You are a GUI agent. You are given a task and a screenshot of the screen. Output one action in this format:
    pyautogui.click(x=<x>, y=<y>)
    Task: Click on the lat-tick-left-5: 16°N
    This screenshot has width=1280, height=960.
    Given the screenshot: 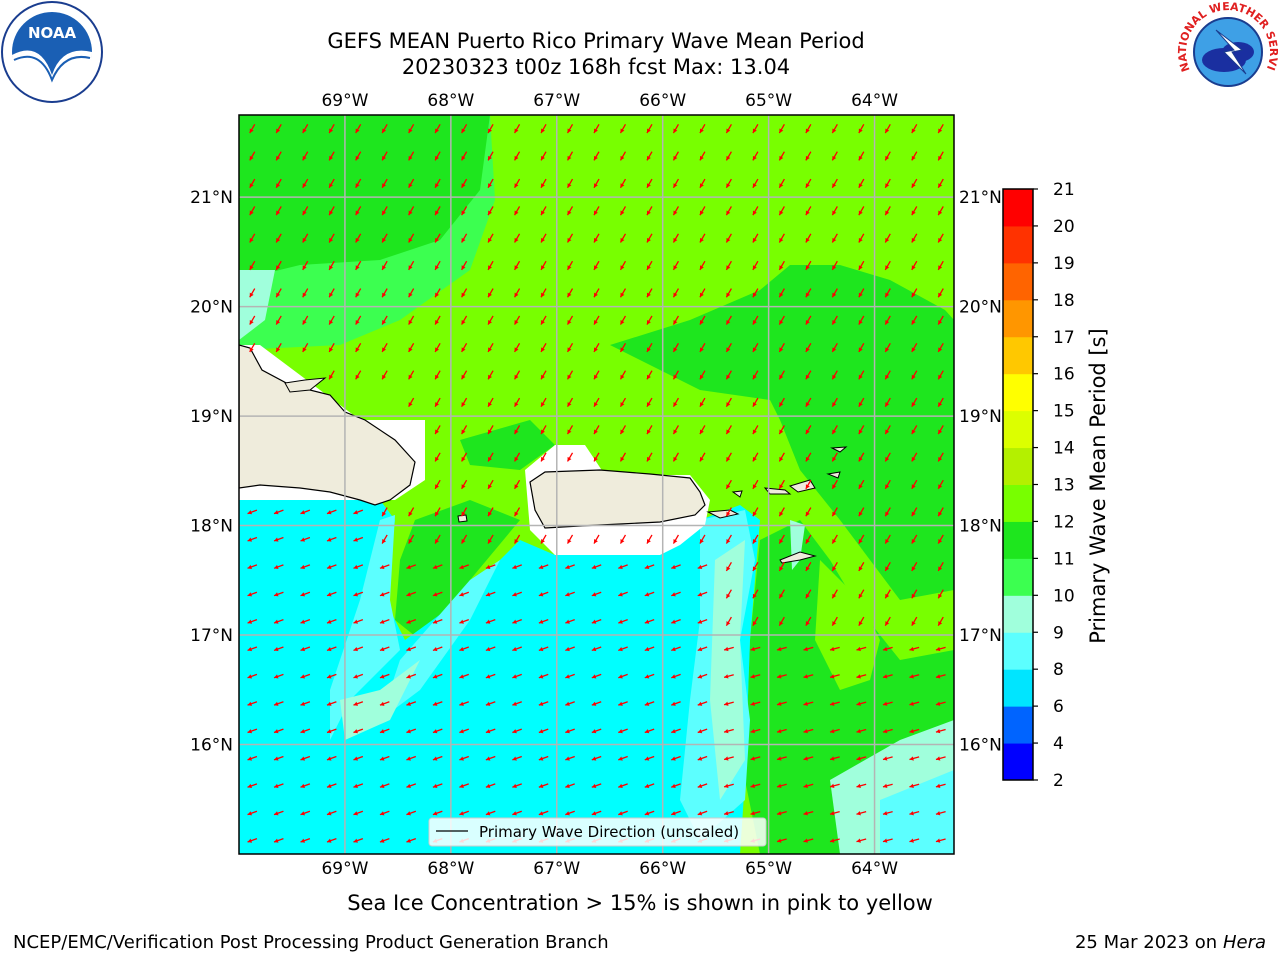 What is the action you would take?
    pyautogui.click(x=211, y=746)
    